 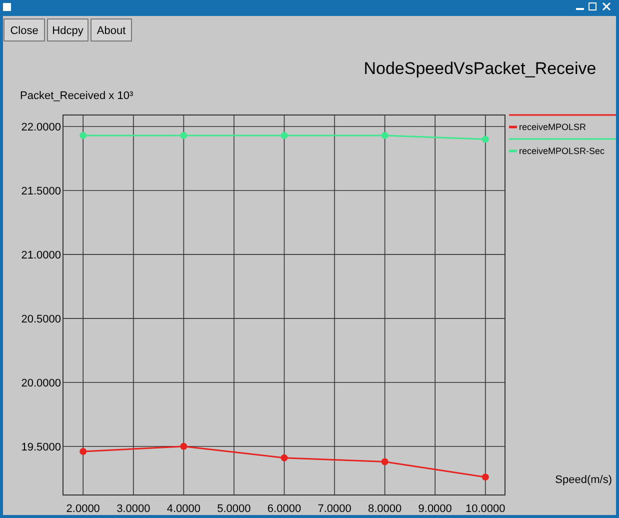 I want to click on chart-title: NodeSpeedVsPacket_Receive, so click(x=480, y=68).